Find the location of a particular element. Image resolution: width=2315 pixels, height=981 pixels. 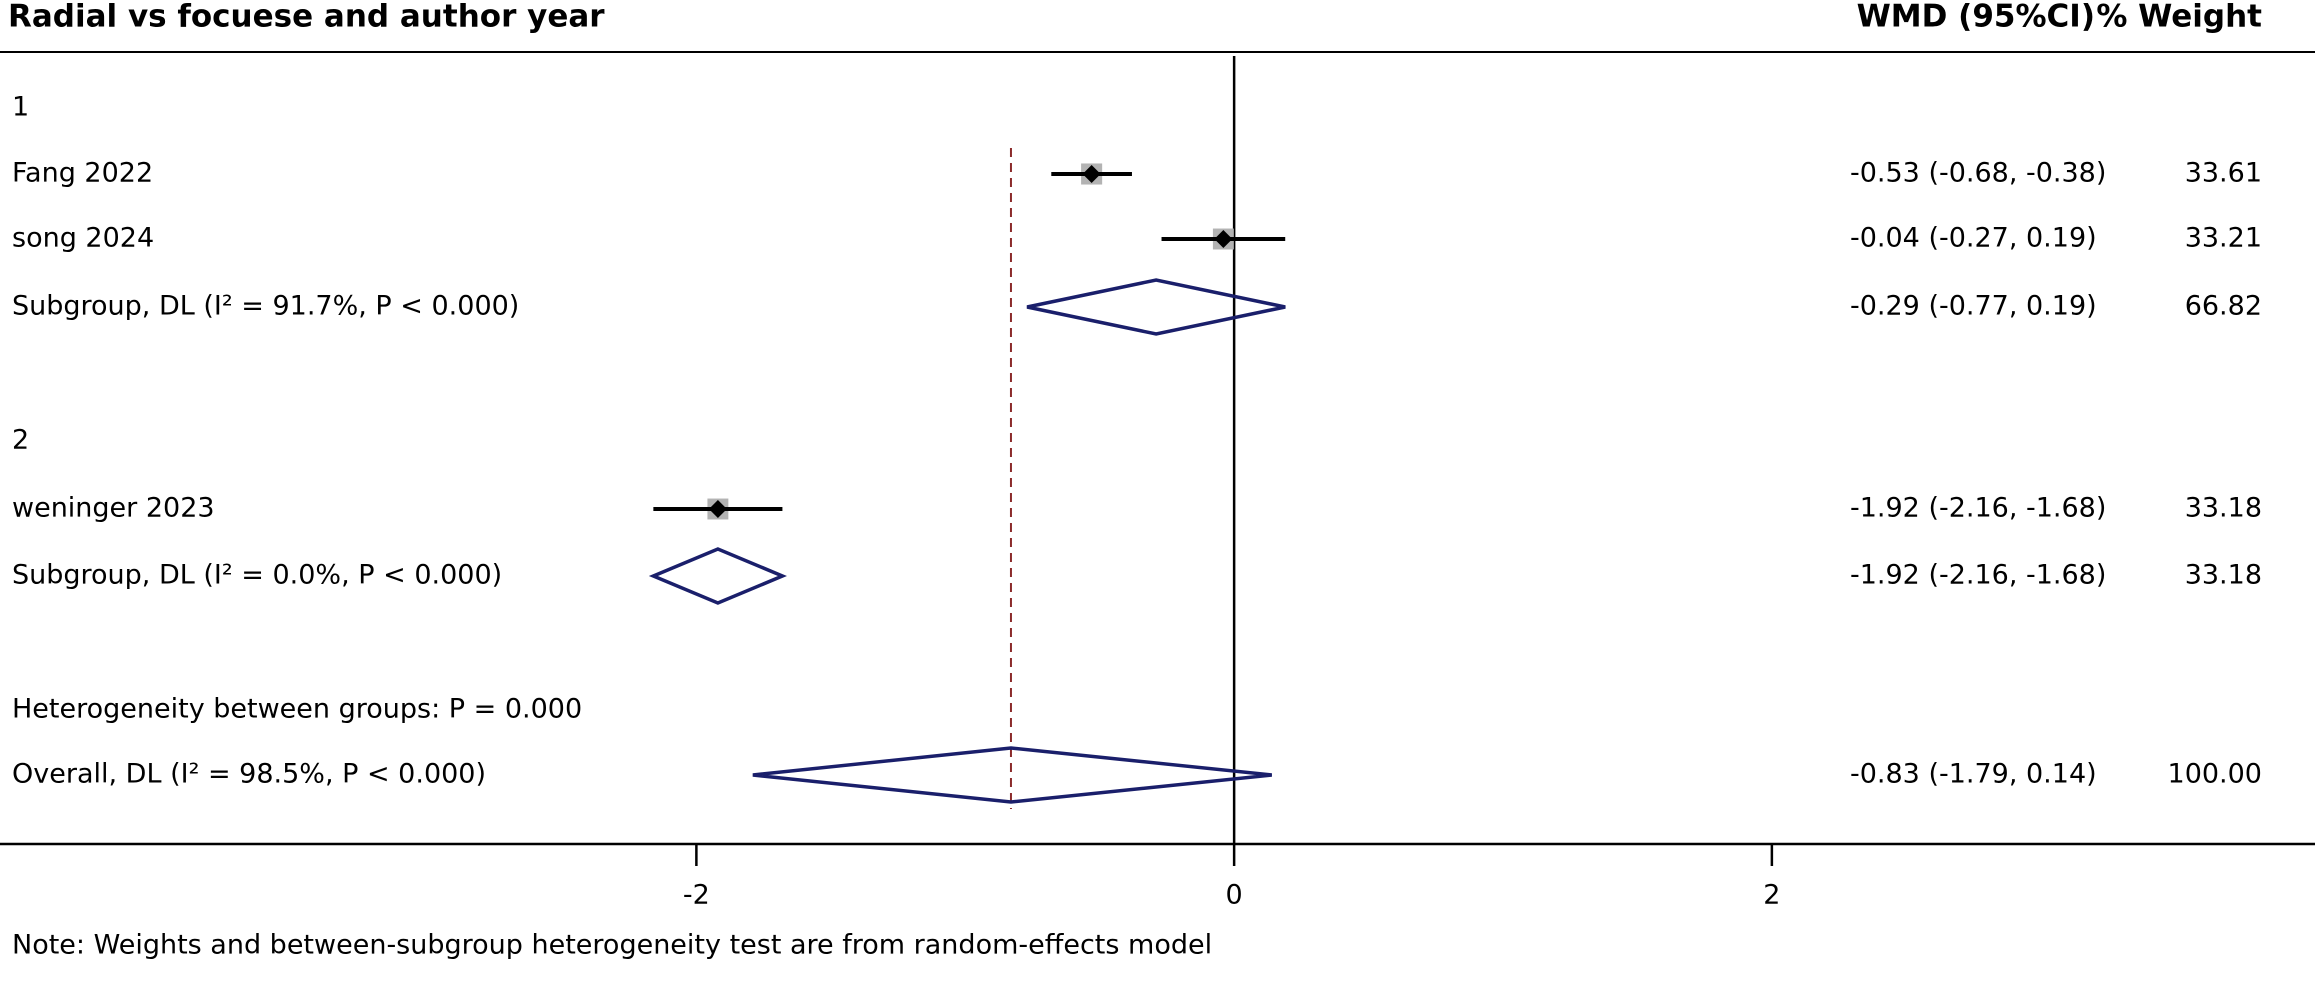

weight-label: 66.82 is located at coordinates (2223, 306).